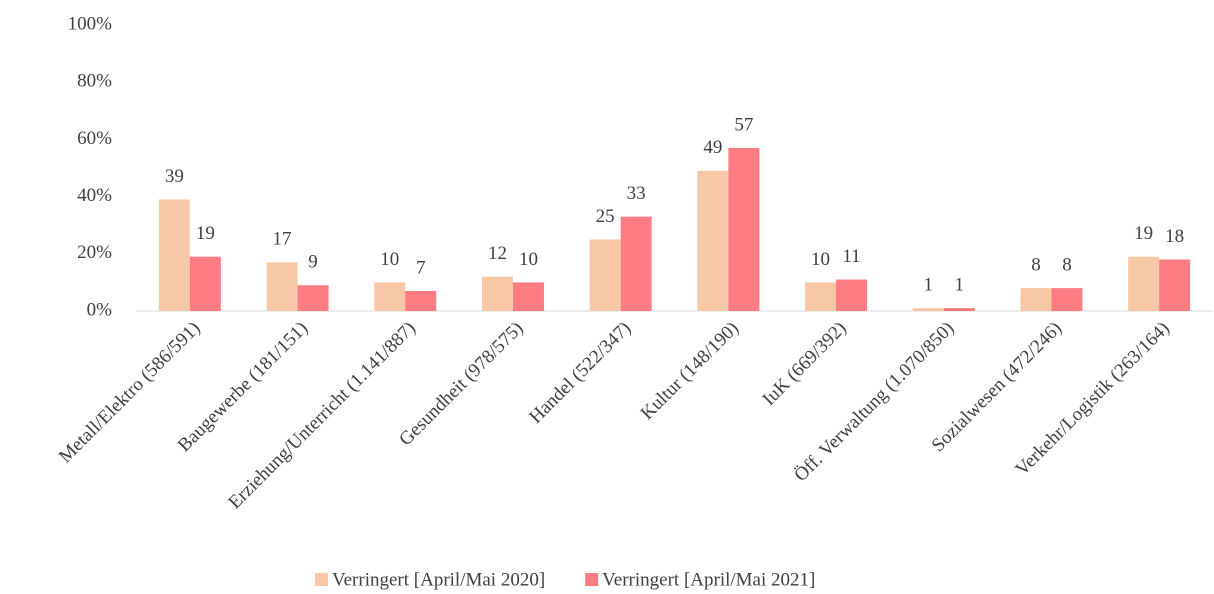 The height and width of the screenshot is (594, 1214). I want to click on data-label: 9, so click(313, 262).